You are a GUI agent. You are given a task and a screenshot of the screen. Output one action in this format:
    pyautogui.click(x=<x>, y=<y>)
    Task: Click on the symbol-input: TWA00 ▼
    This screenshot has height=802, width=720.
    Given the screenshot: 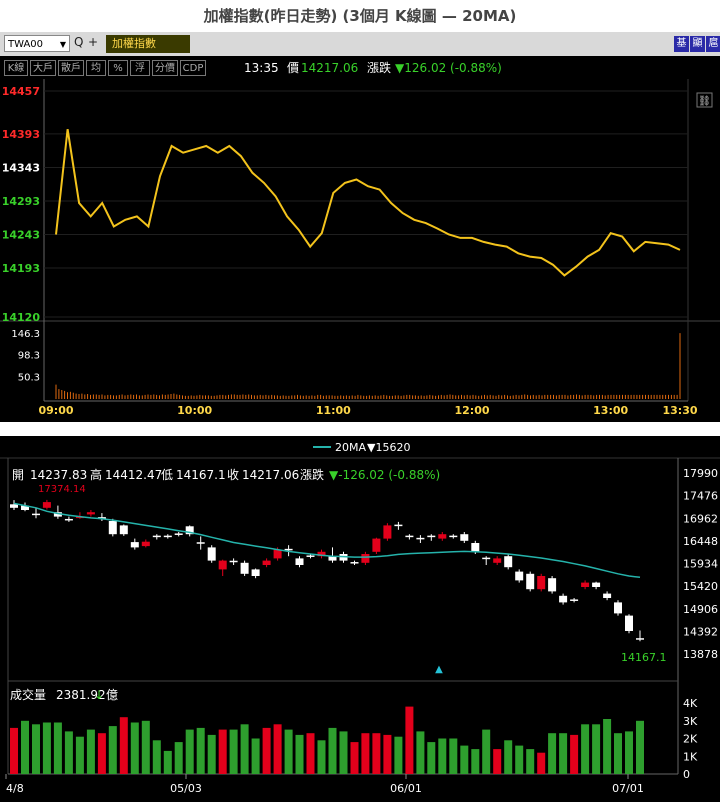 What is the action you would take?
    pyautogui.click(x=37, y=43)
    